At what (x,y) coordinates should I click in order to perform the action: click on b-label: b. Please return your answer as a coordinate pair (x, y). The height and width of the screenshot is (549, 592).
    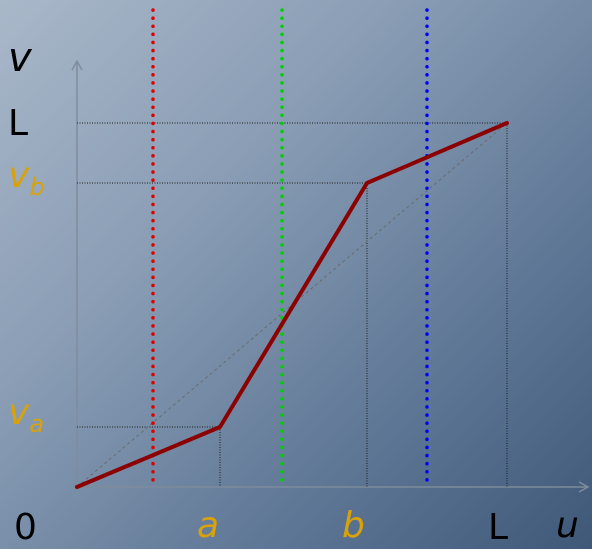
    Looking at the image, I should click on (353, 525).